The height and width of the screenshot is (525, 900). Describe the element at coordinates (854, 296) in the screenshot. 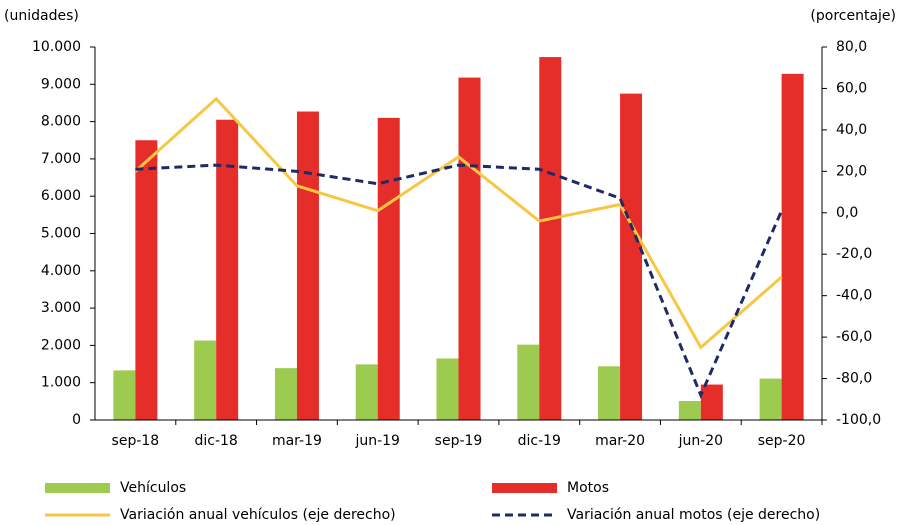

I see `y2-tick-label: -40,0` at that location.